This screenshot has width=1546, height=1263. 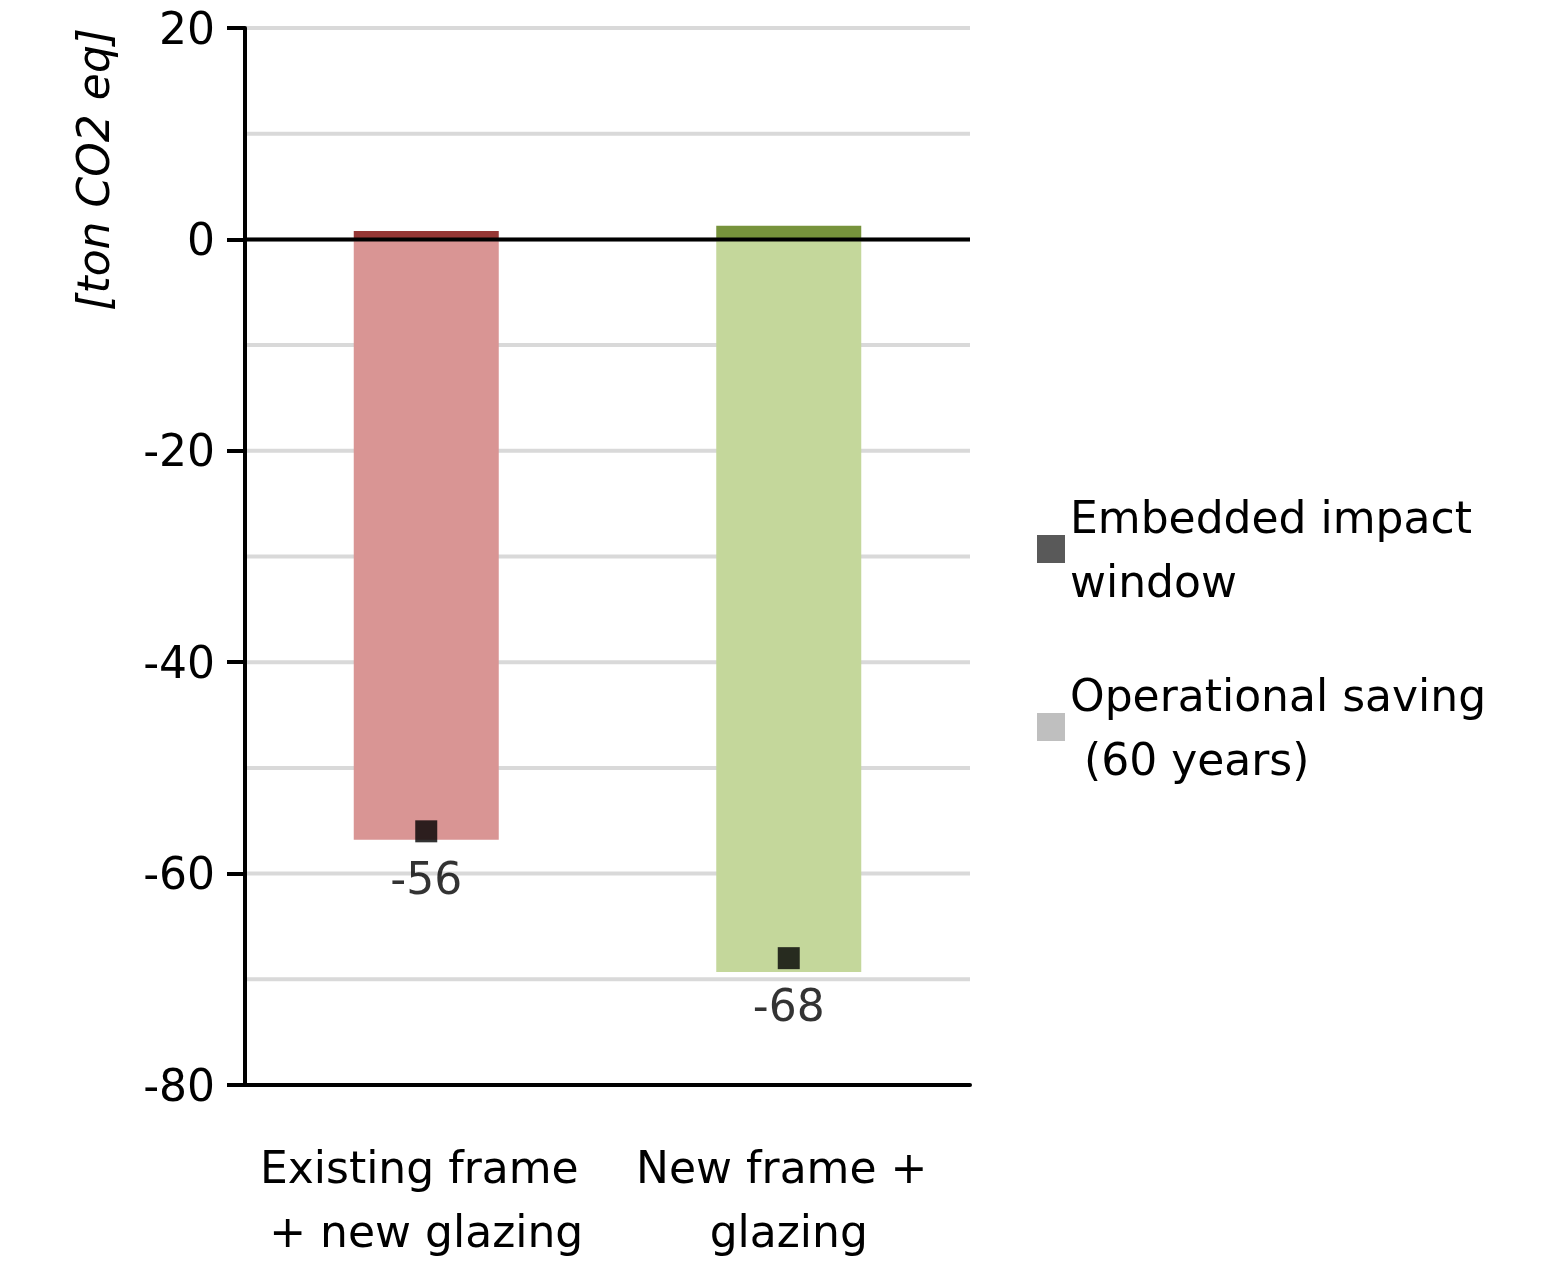 I want to click on y-tick-label: -80, so click(x=179, y=1085).